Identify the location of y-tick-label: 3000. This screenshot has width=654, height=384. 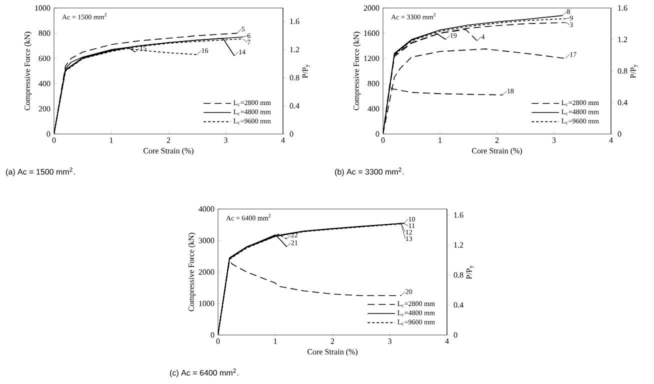
(206, 241).